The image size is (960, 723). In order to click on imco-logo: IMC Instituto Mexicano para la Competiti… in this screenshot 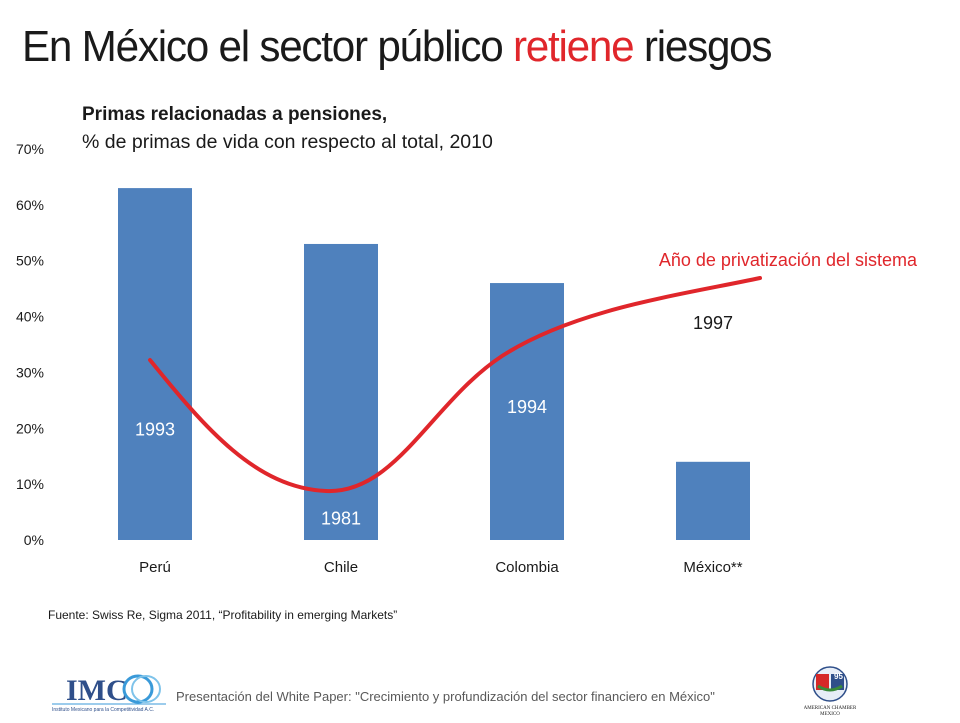, I will do `click(110, 689)`.